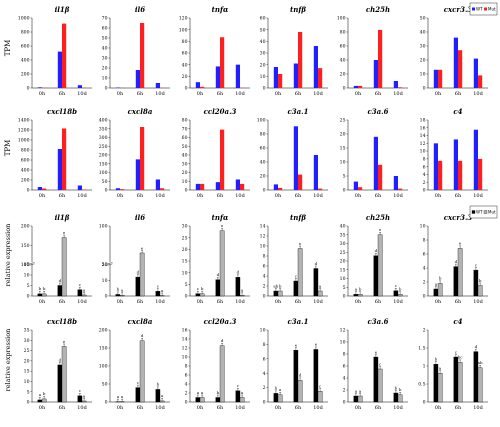  I want to click on y-tick-label: 60, so click(185, 54).